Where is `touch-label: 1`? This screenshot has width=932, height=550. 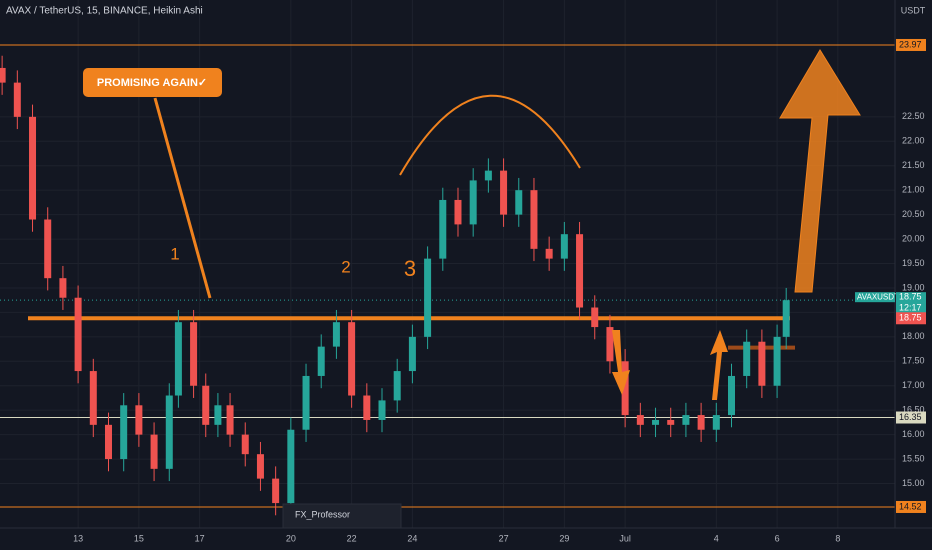 touch-label: 1 is located at coordinates (174, 253).